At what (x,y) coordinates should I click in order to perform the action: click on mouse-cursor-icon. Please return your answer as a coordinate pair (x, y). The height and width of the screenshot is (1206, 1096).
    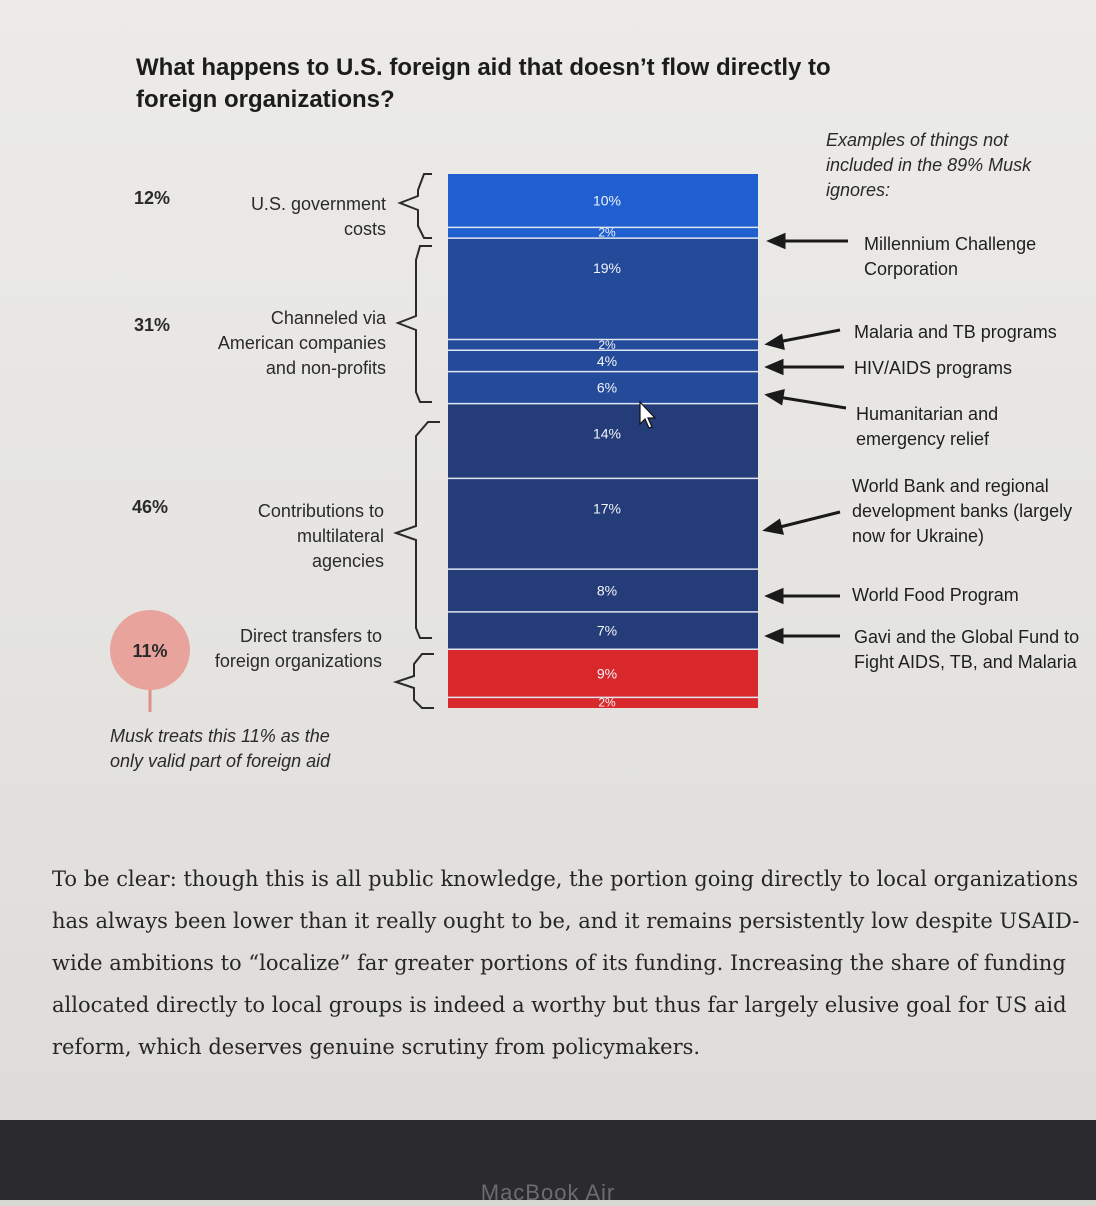
    Looking at the image, I should click on (648, 414).